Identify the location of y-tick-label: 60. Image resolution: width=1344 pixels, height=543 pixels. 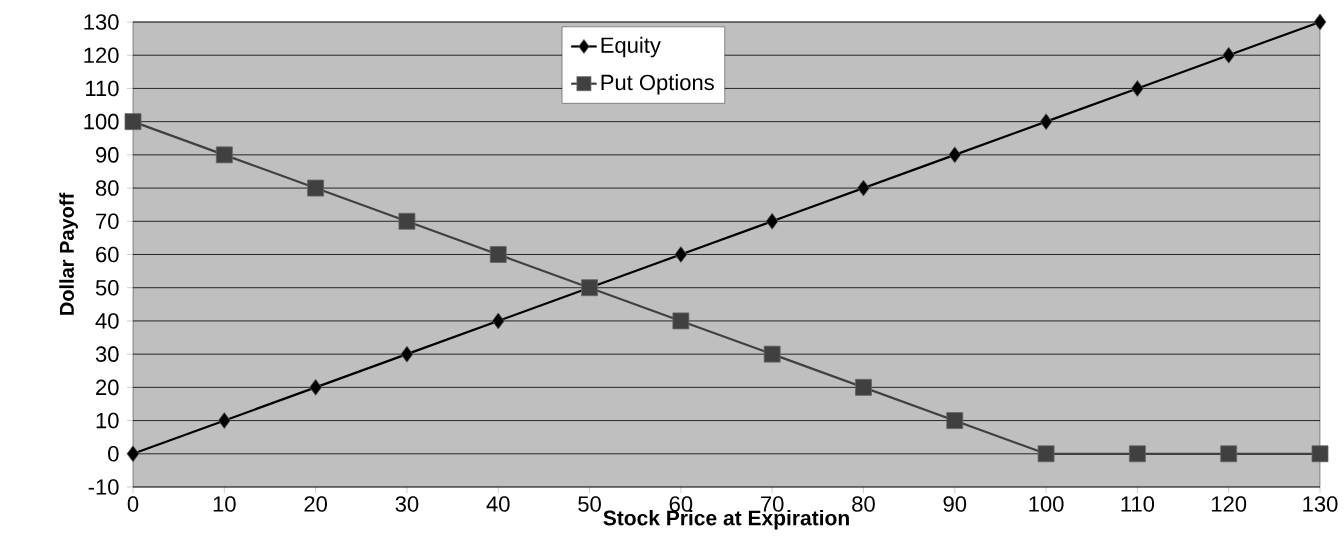
(107, 254).